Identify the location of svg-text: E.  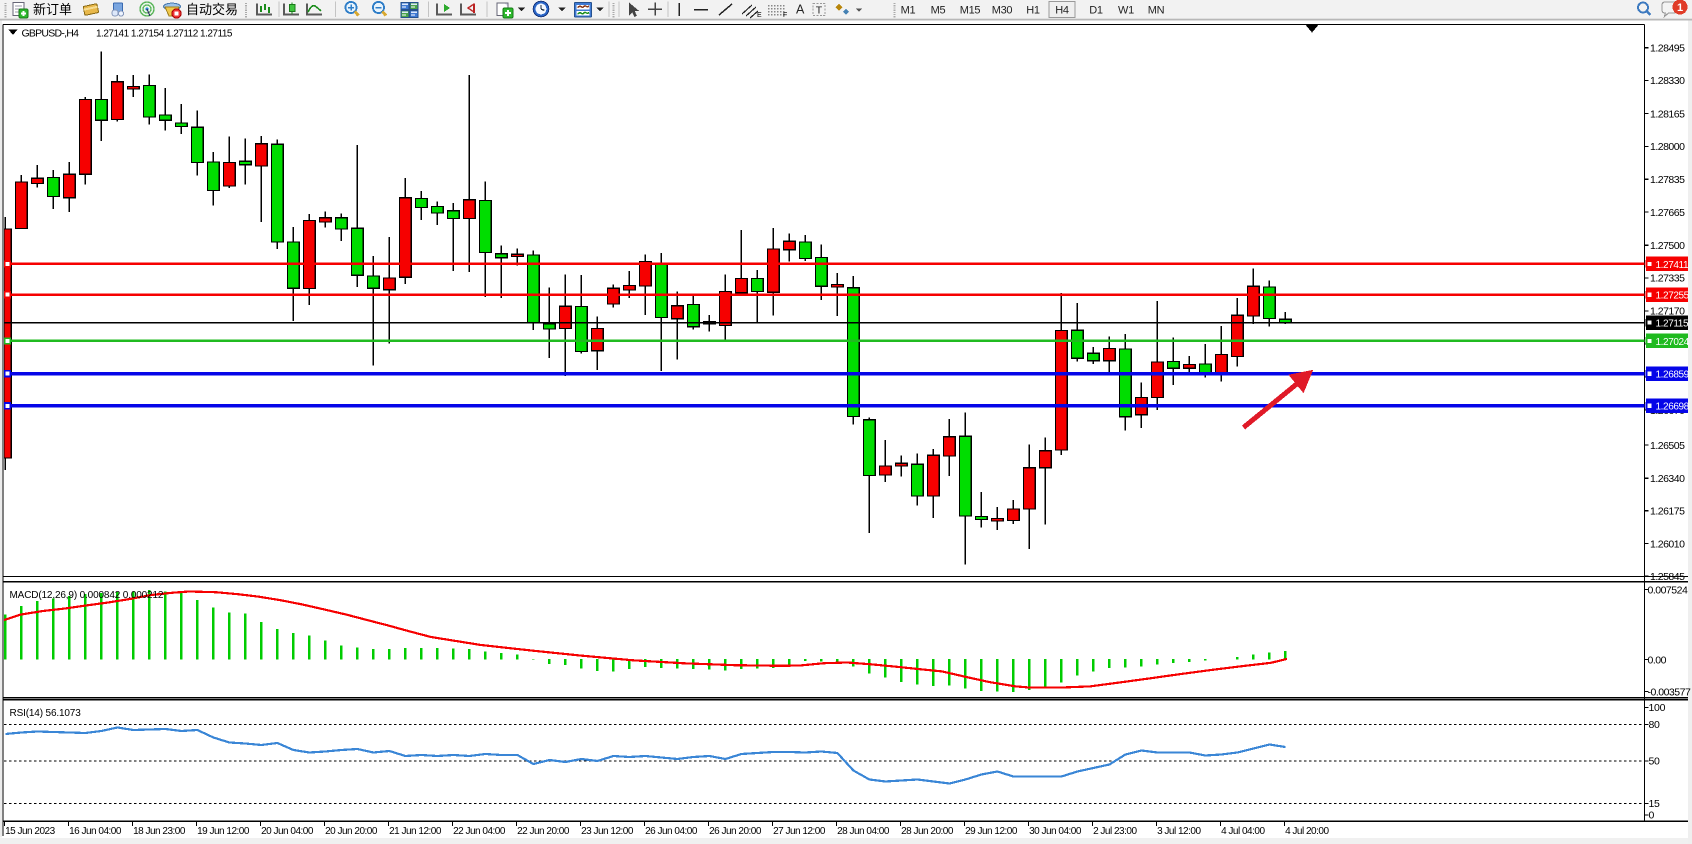
(759, 15).